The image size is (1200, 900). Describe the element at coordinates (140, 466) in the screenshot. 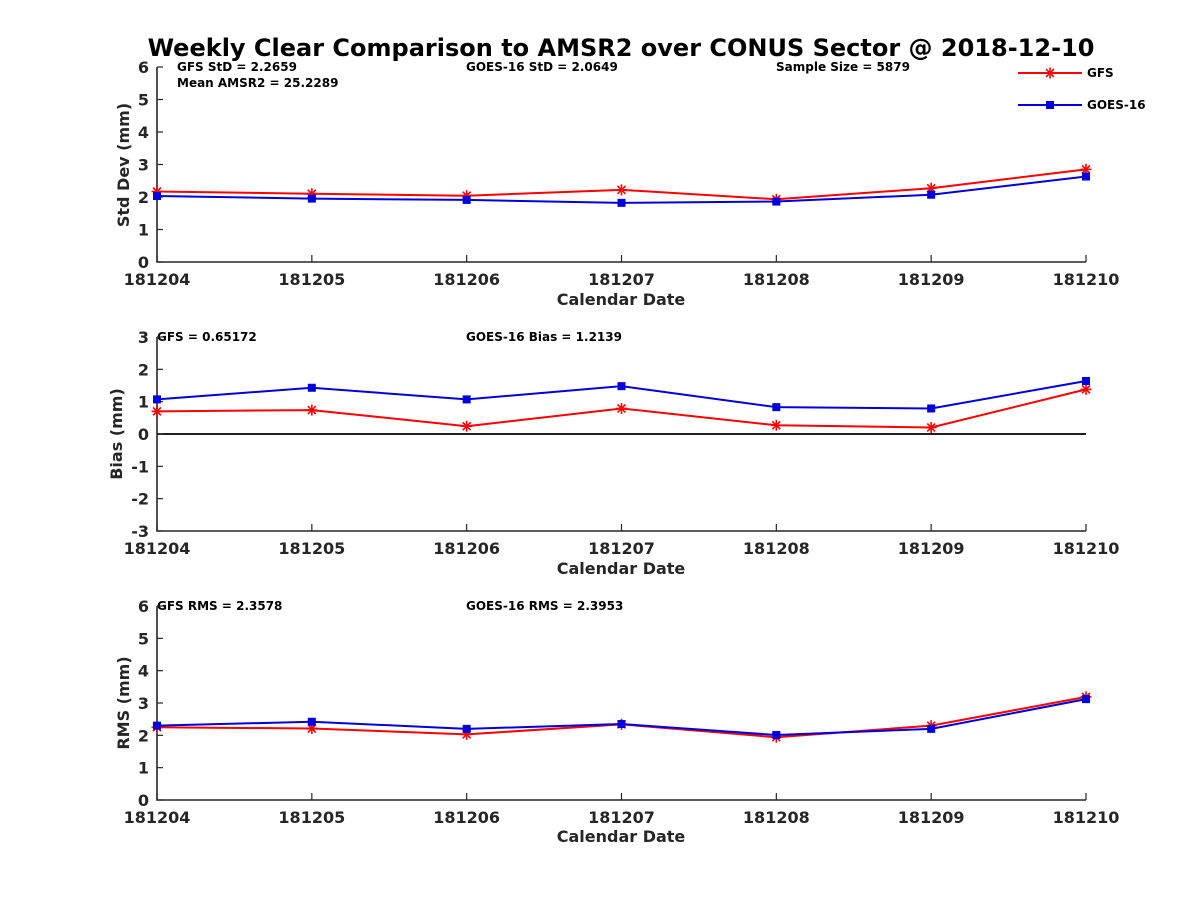

I see `y-tick-label: -1` at that location.